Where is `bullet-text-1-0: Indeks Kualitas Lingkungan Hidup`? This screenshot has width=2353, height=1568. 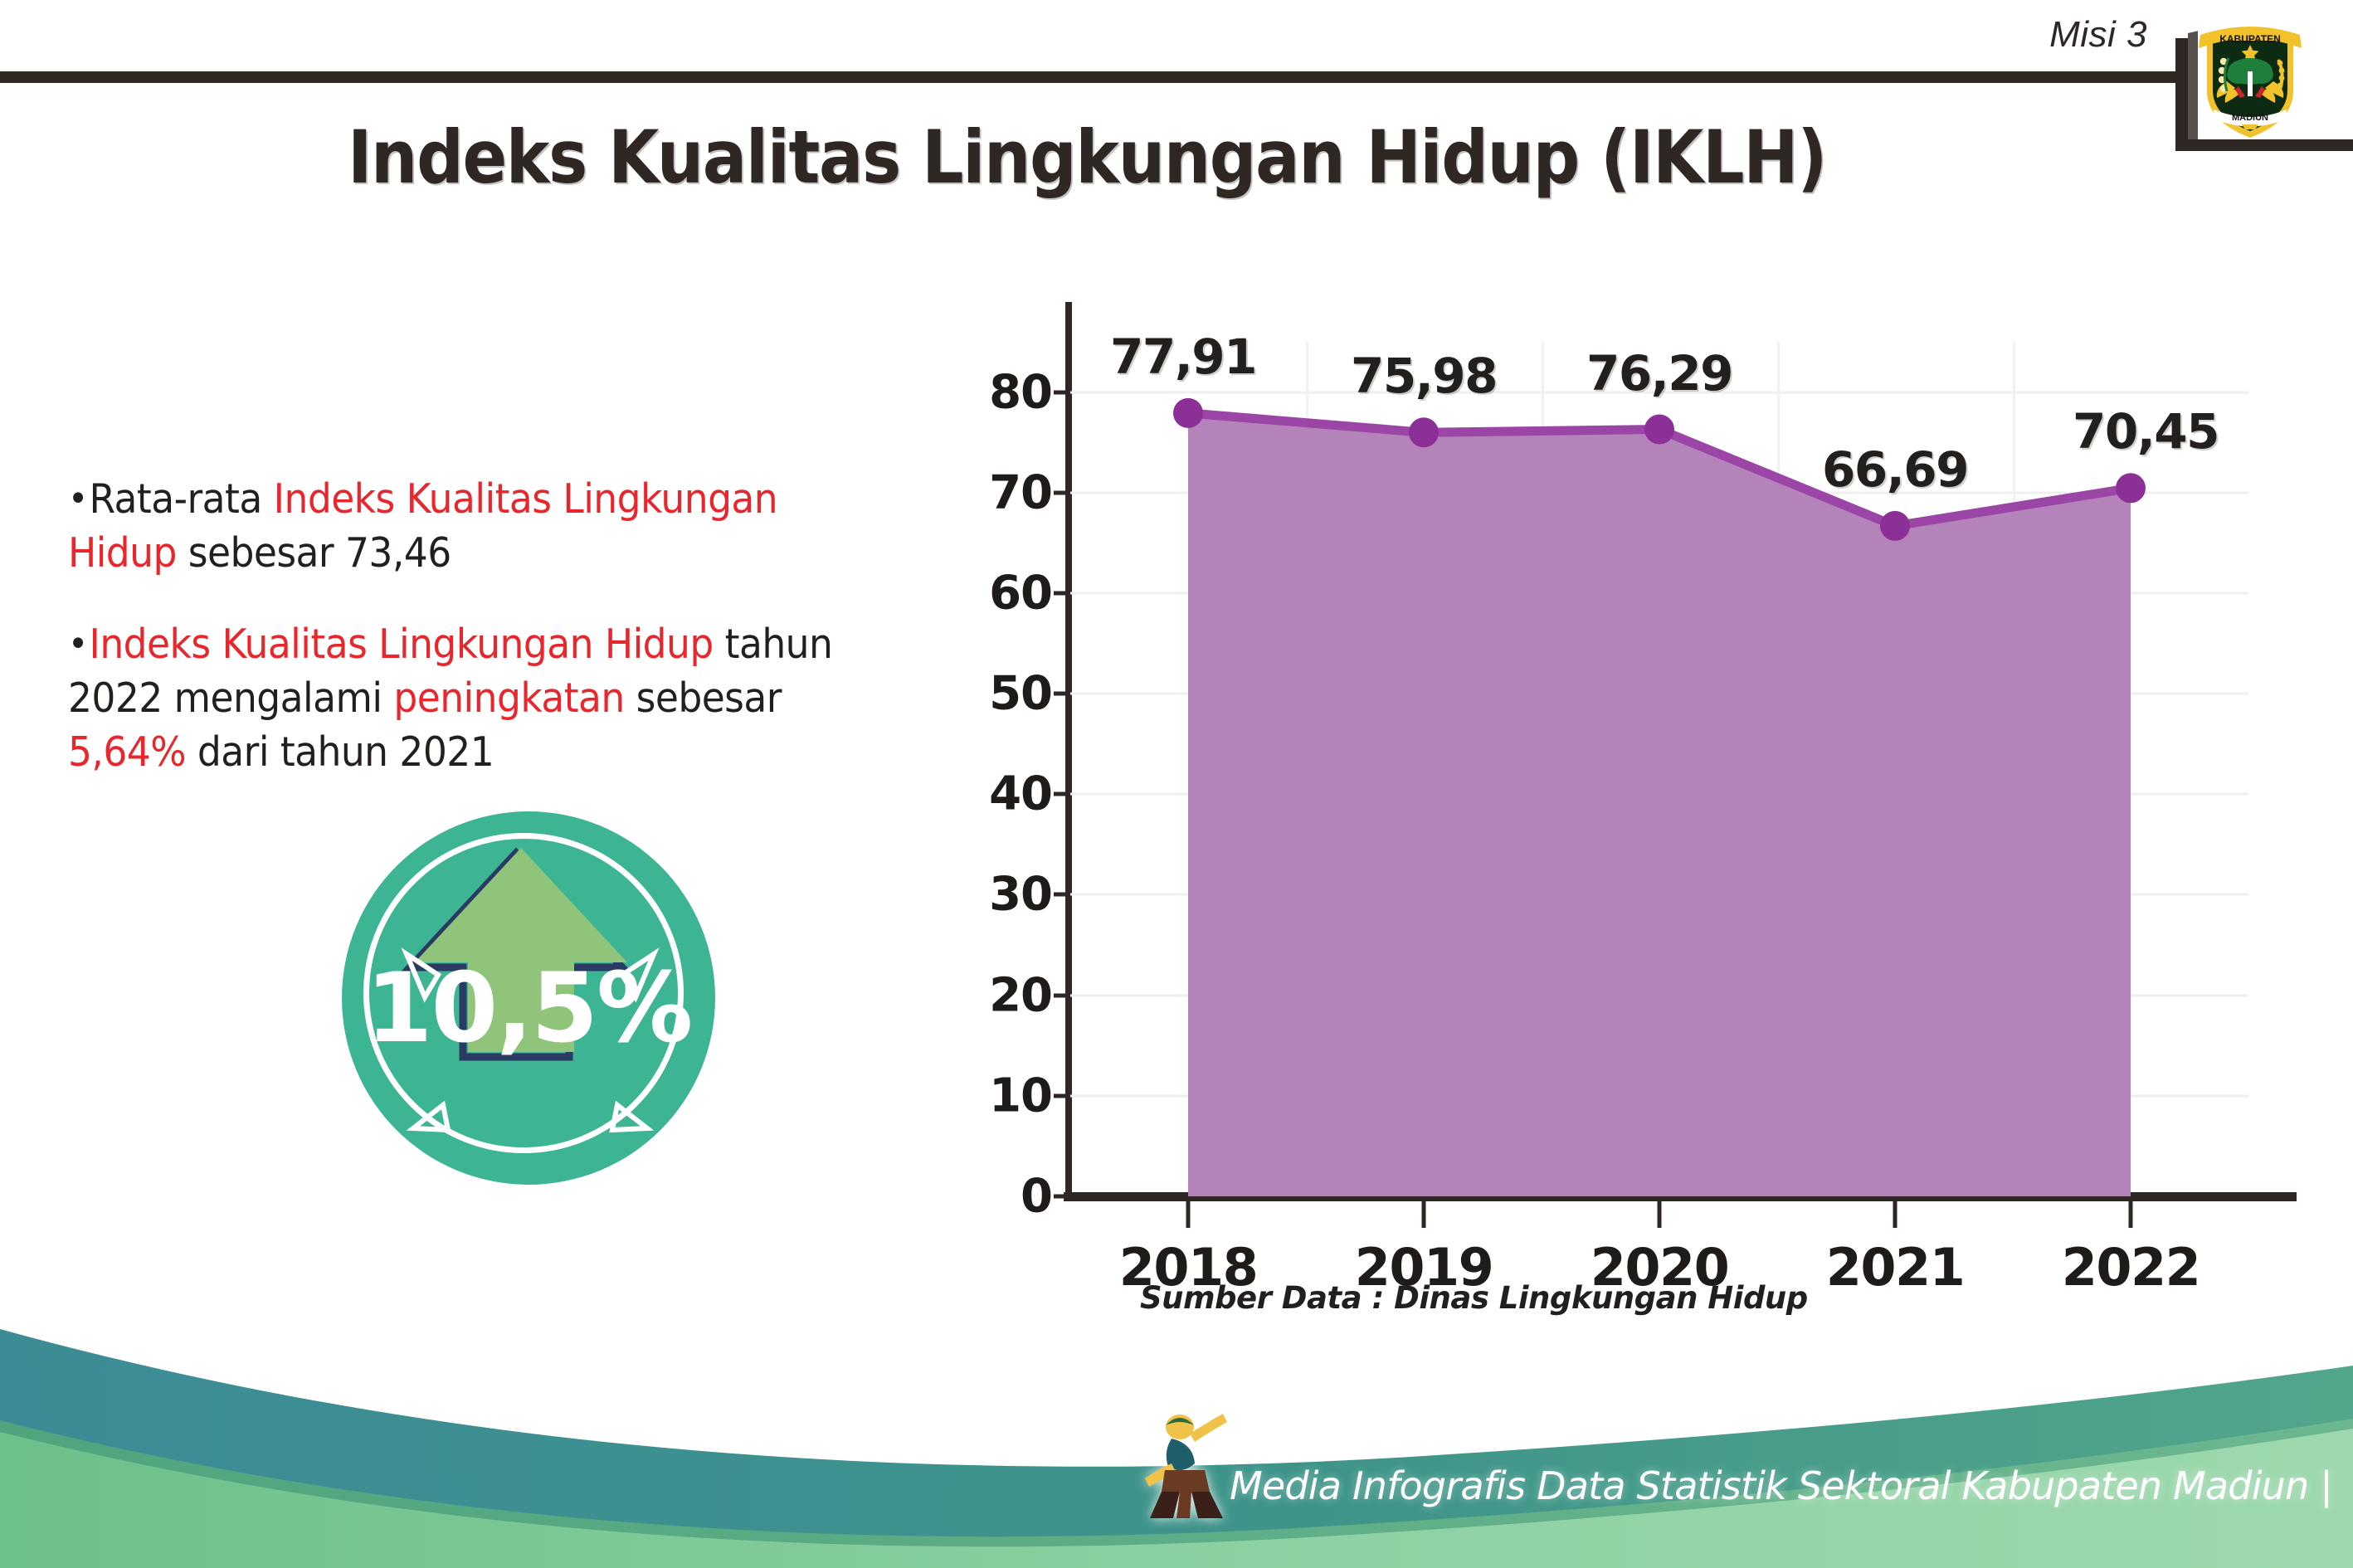 bullet-text-1-0: Indeks Kualitas Lingkungan Hidup is located at coordinates (401, 645).